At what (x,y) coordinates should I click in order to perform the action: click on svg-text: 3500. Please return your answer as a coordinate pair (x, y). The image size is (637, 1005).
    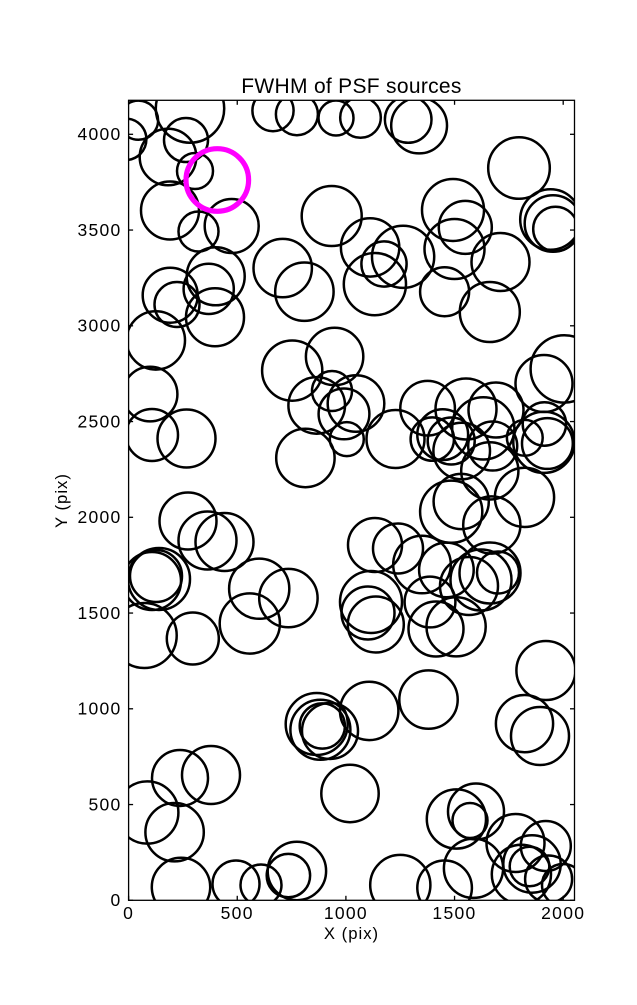
    Looking at the image, I should click on (99, 230).